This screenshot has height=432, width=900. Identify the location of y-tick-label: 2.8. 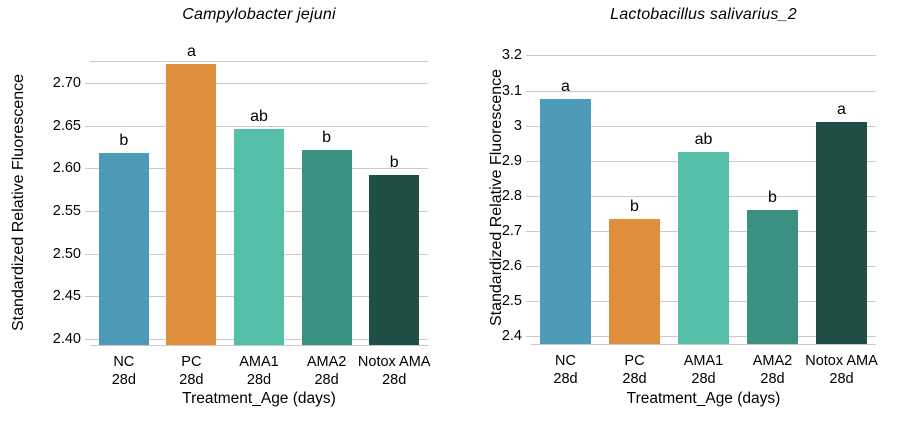
(511, 195).